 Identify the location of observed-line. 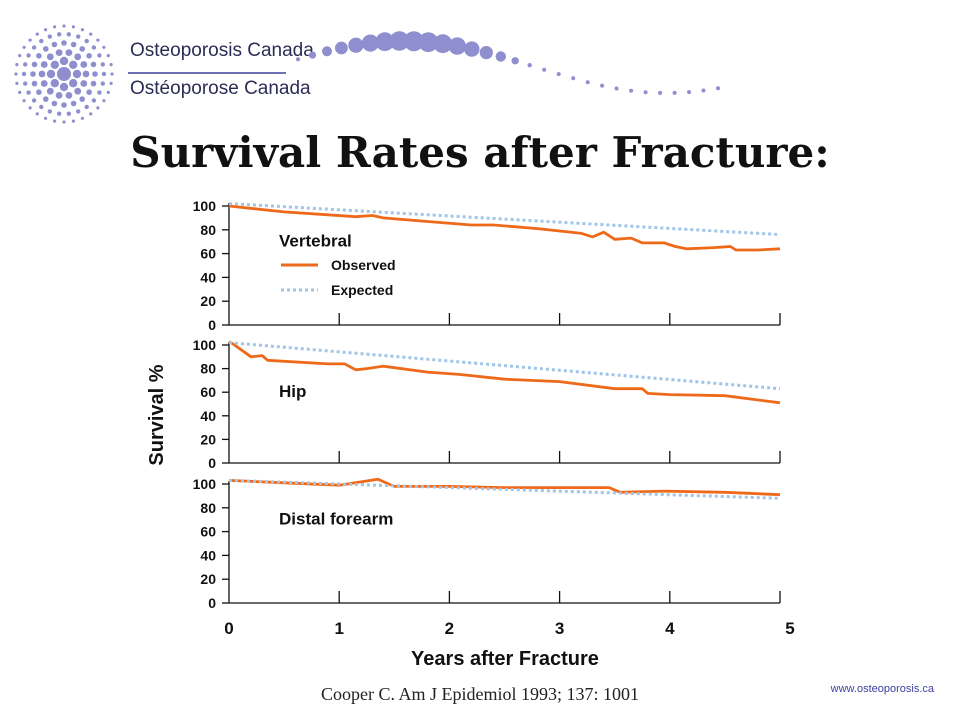
(504, 487).